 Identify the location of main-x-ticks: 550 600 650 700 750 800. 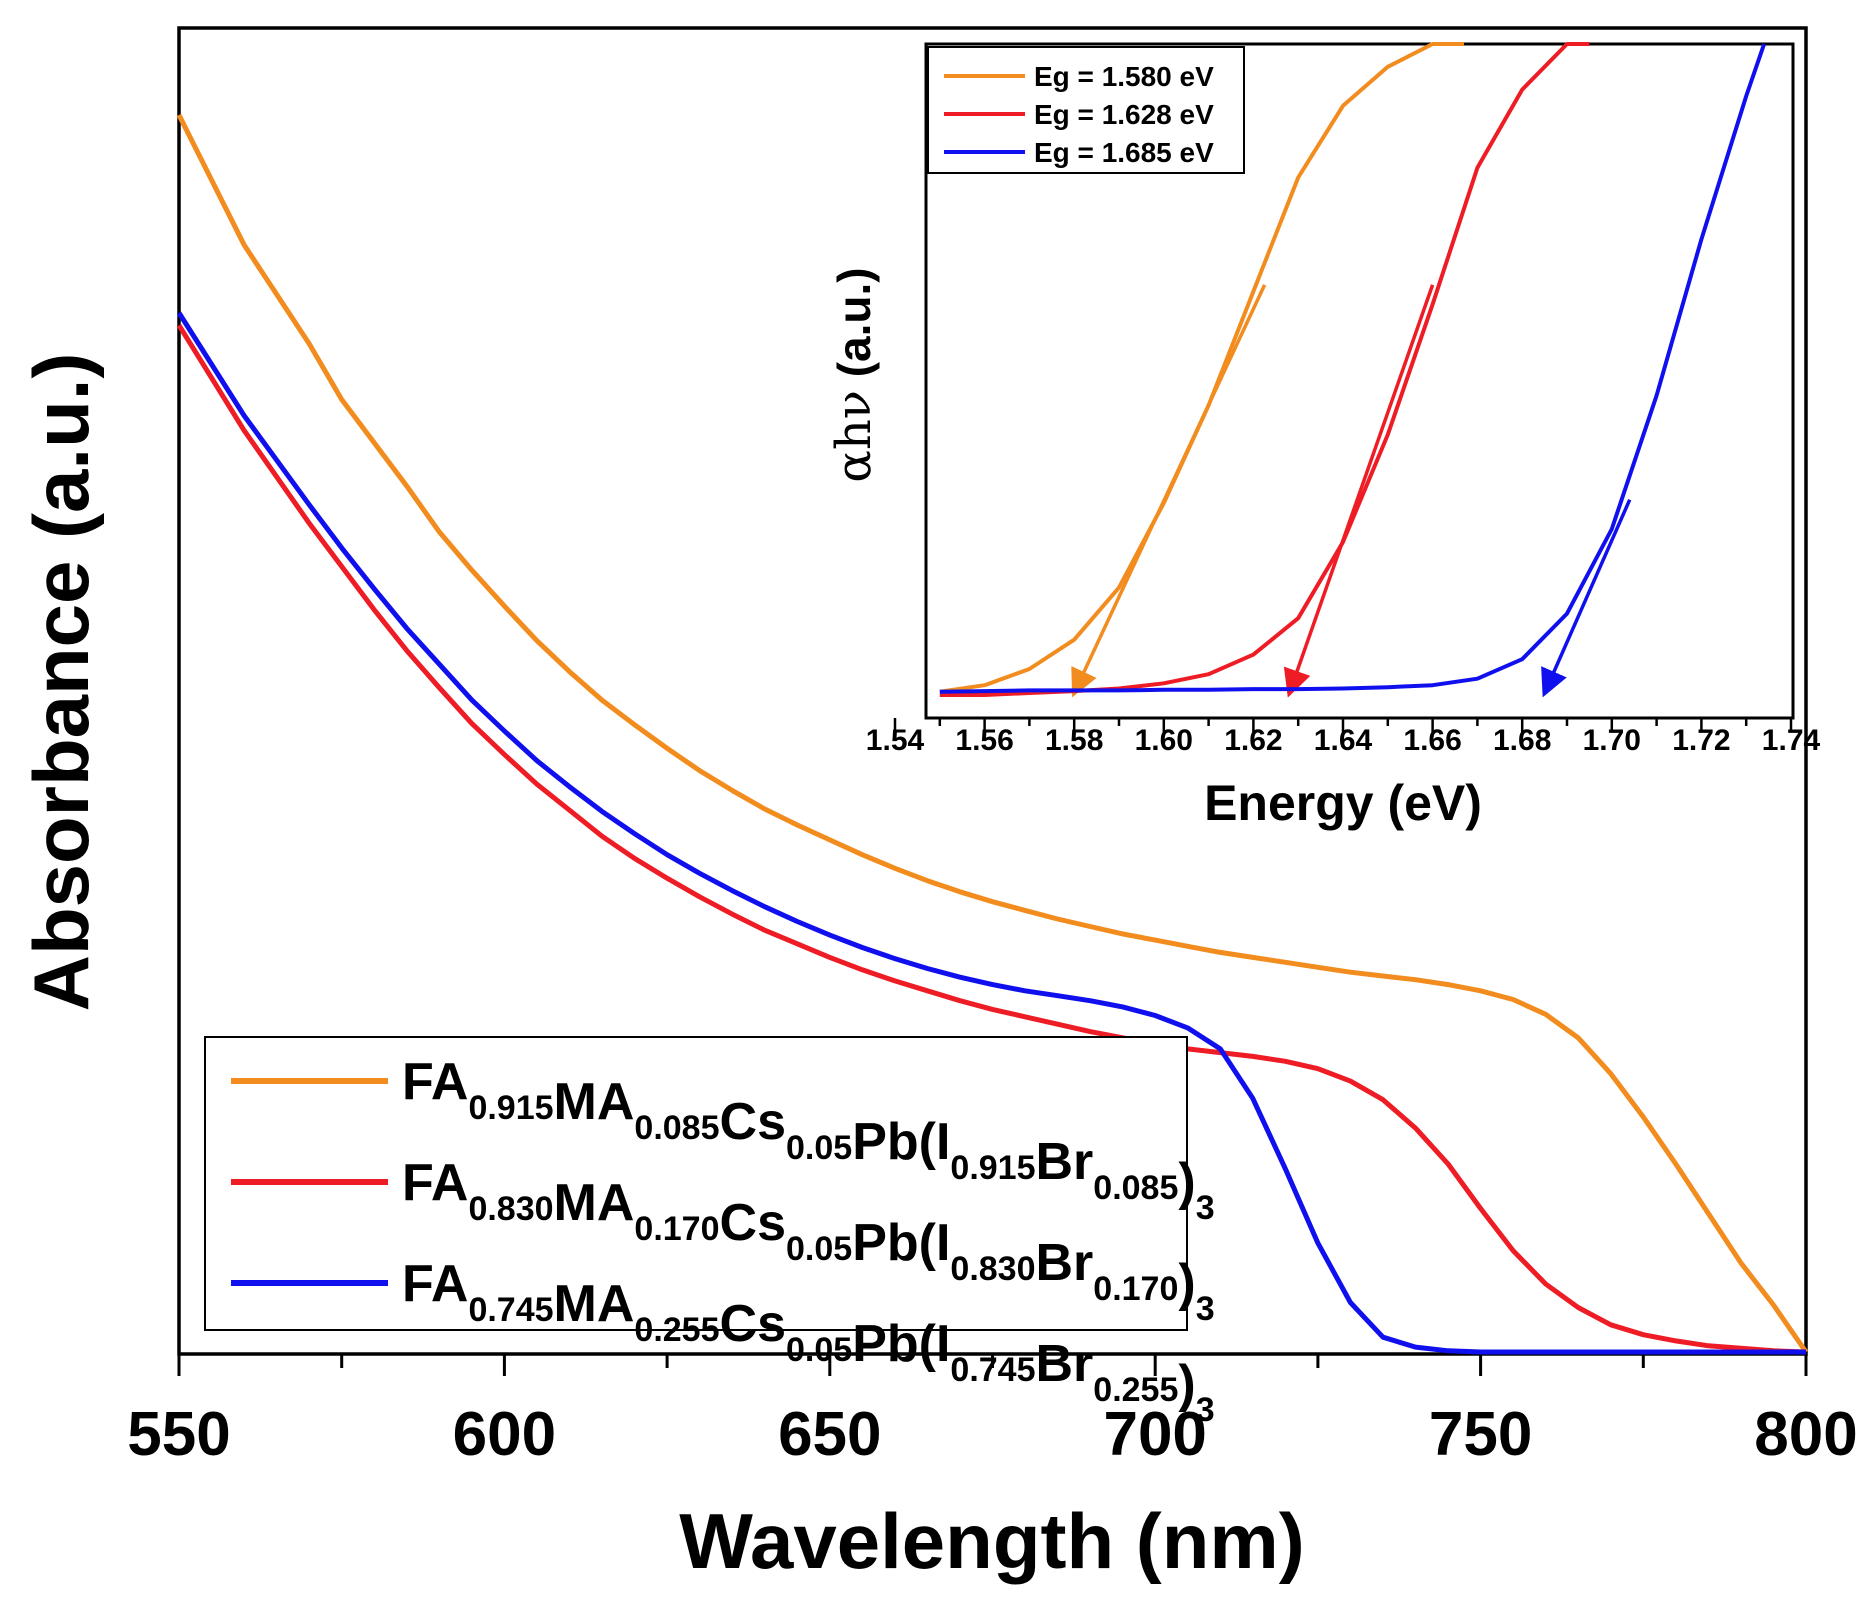
(992, 1411).